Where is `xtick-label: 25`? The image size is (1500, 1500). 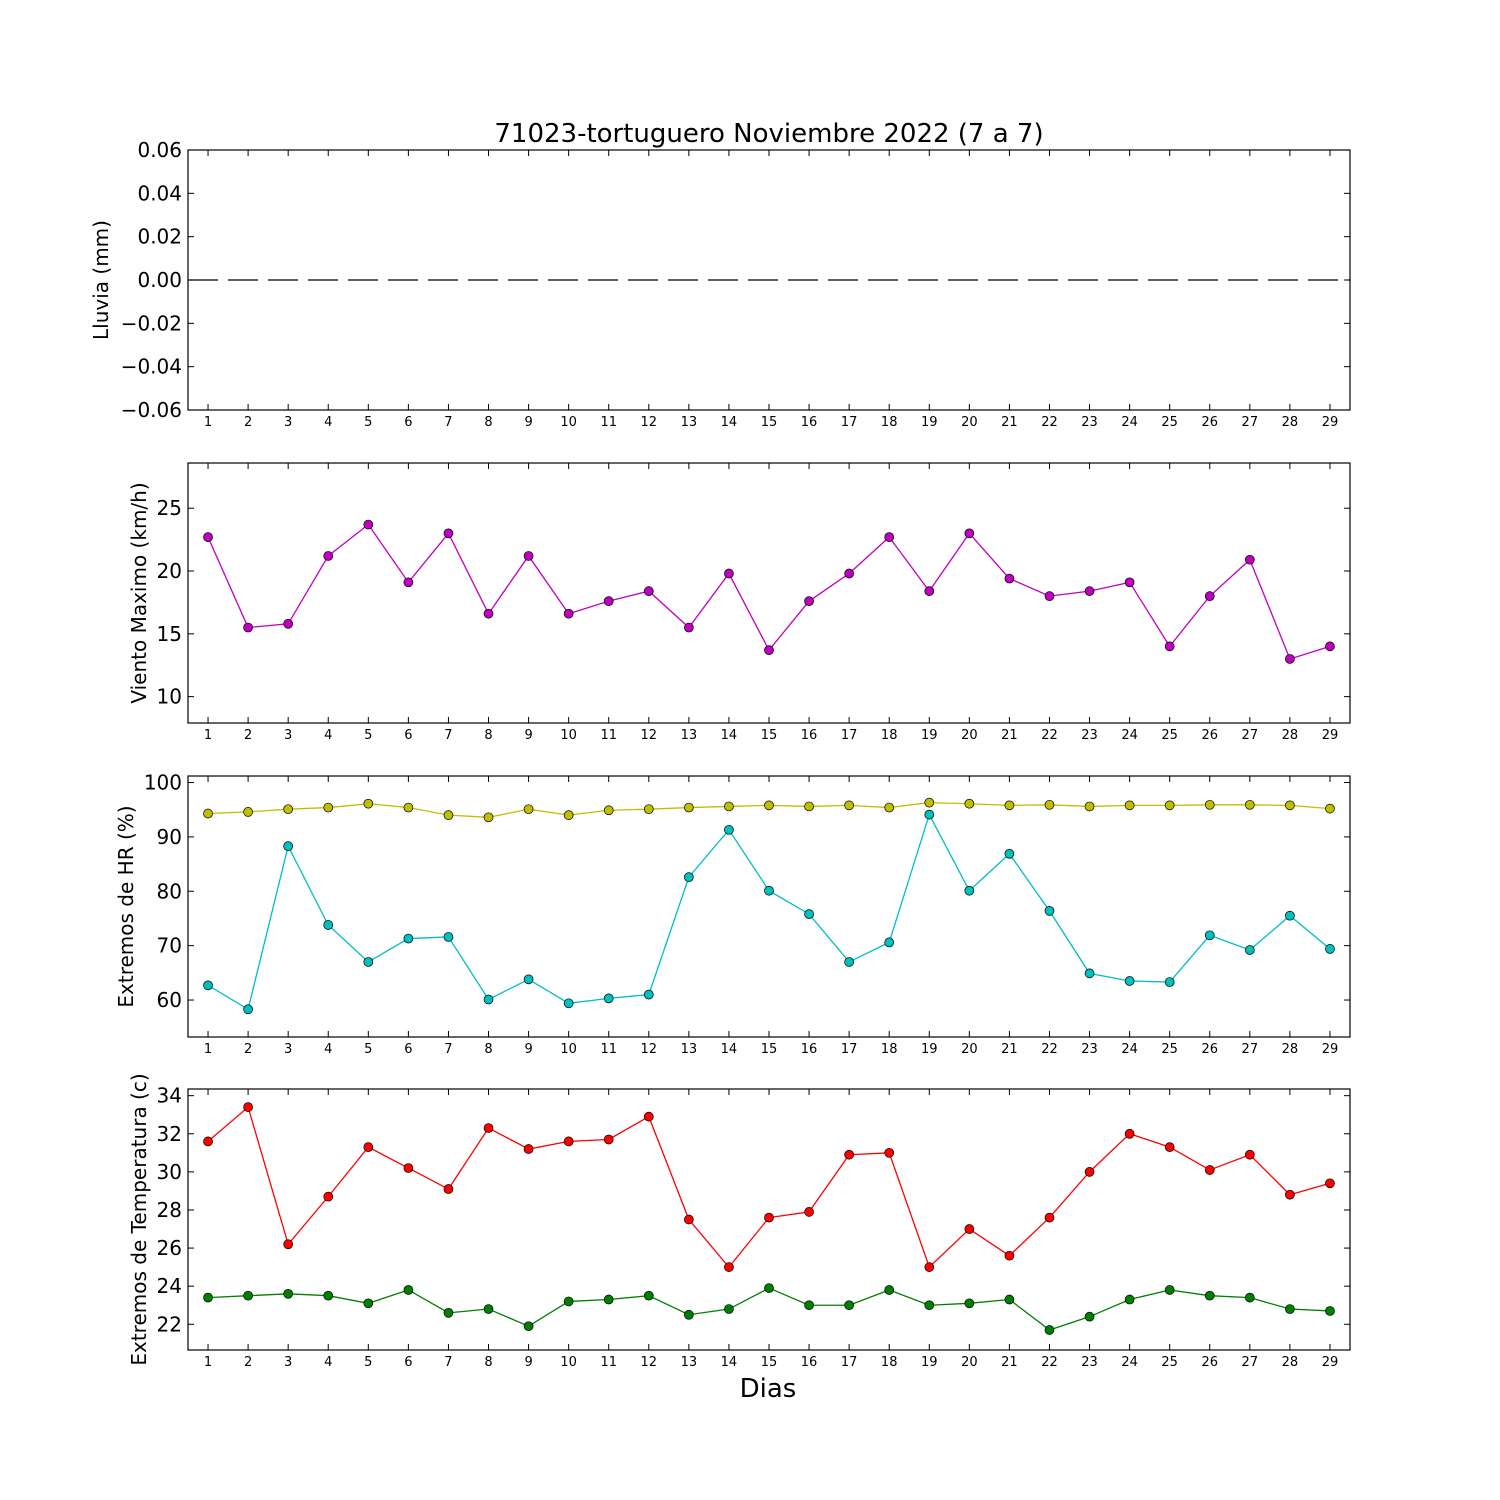 xtick-label: 25 is located at coordinates (1169, 735).